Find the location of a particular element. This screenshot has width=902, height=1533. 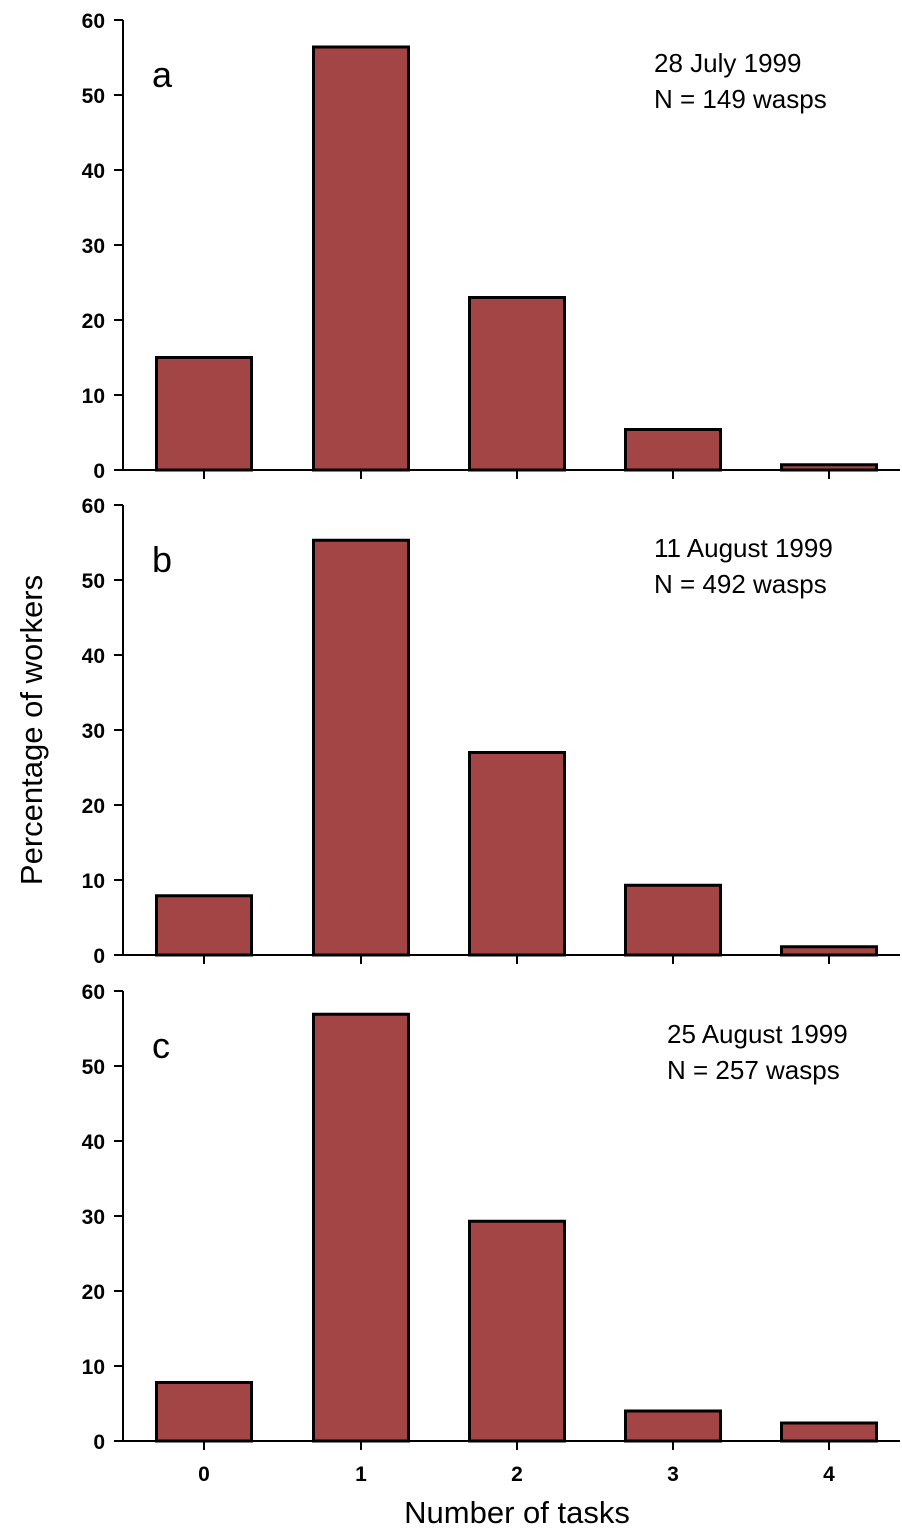

panel-letter: a is located at coordinates (162, 74).